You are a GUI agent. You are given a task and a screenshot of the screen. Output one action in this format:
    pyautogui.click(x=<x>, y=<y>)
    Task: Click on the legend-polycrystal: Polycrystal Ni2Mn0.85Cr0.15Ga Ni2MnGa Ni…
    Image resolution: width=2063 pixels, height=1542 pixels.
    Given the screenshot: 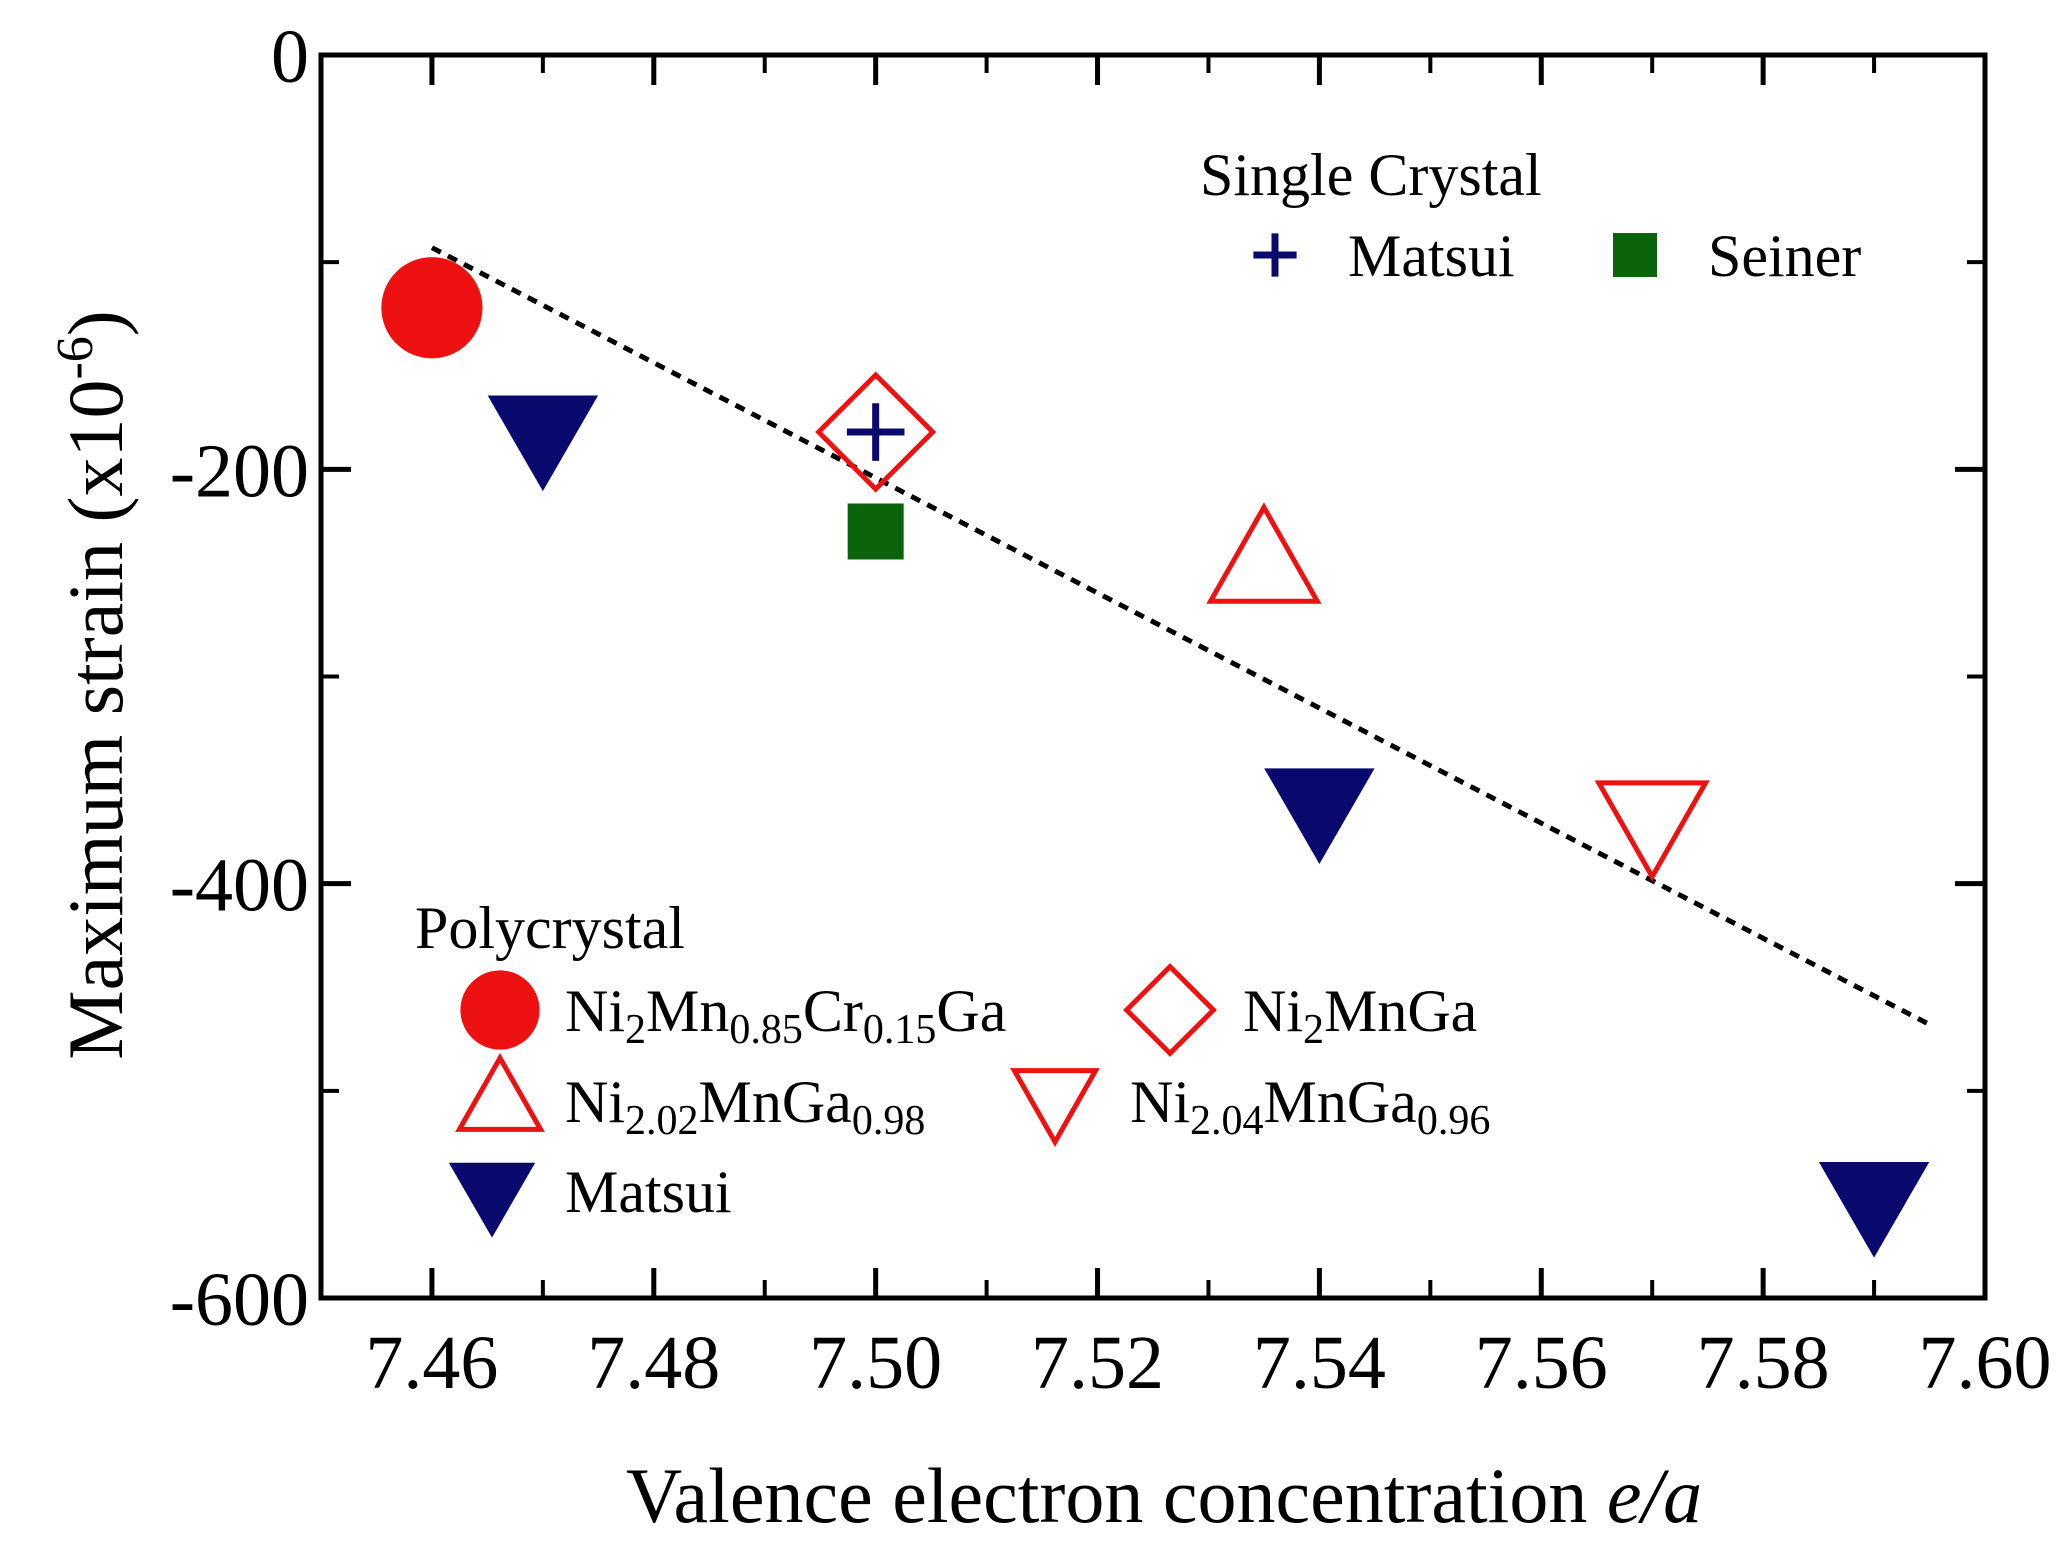 What is the action you would take?
    pyautogui.click(x=952, y=1066)
    